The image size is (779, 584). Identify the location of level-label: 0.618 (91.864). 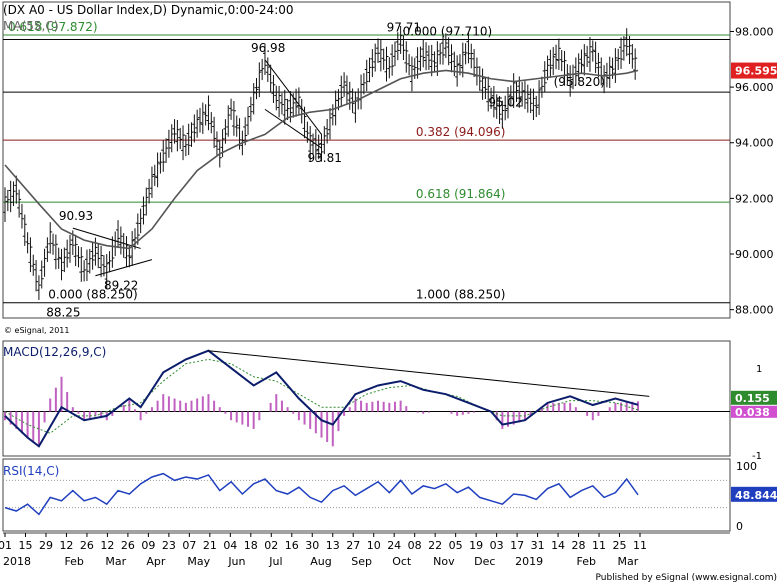
(461, 194).